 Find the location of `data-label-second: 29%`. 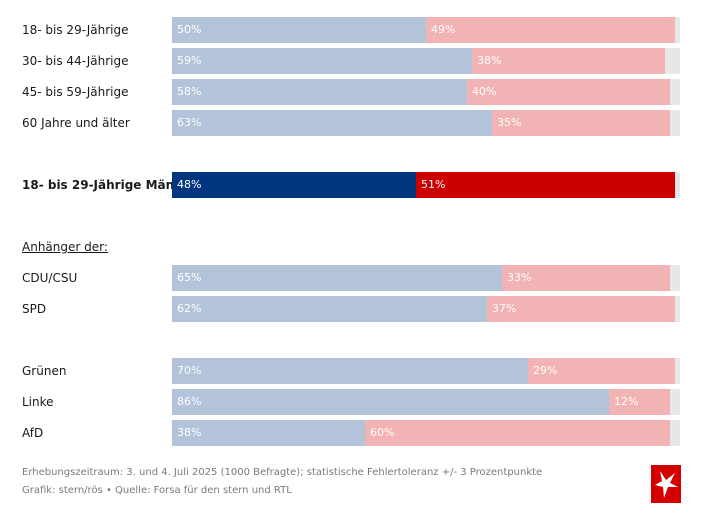

data-label-second: 29% is located at coordinates (545, 370).